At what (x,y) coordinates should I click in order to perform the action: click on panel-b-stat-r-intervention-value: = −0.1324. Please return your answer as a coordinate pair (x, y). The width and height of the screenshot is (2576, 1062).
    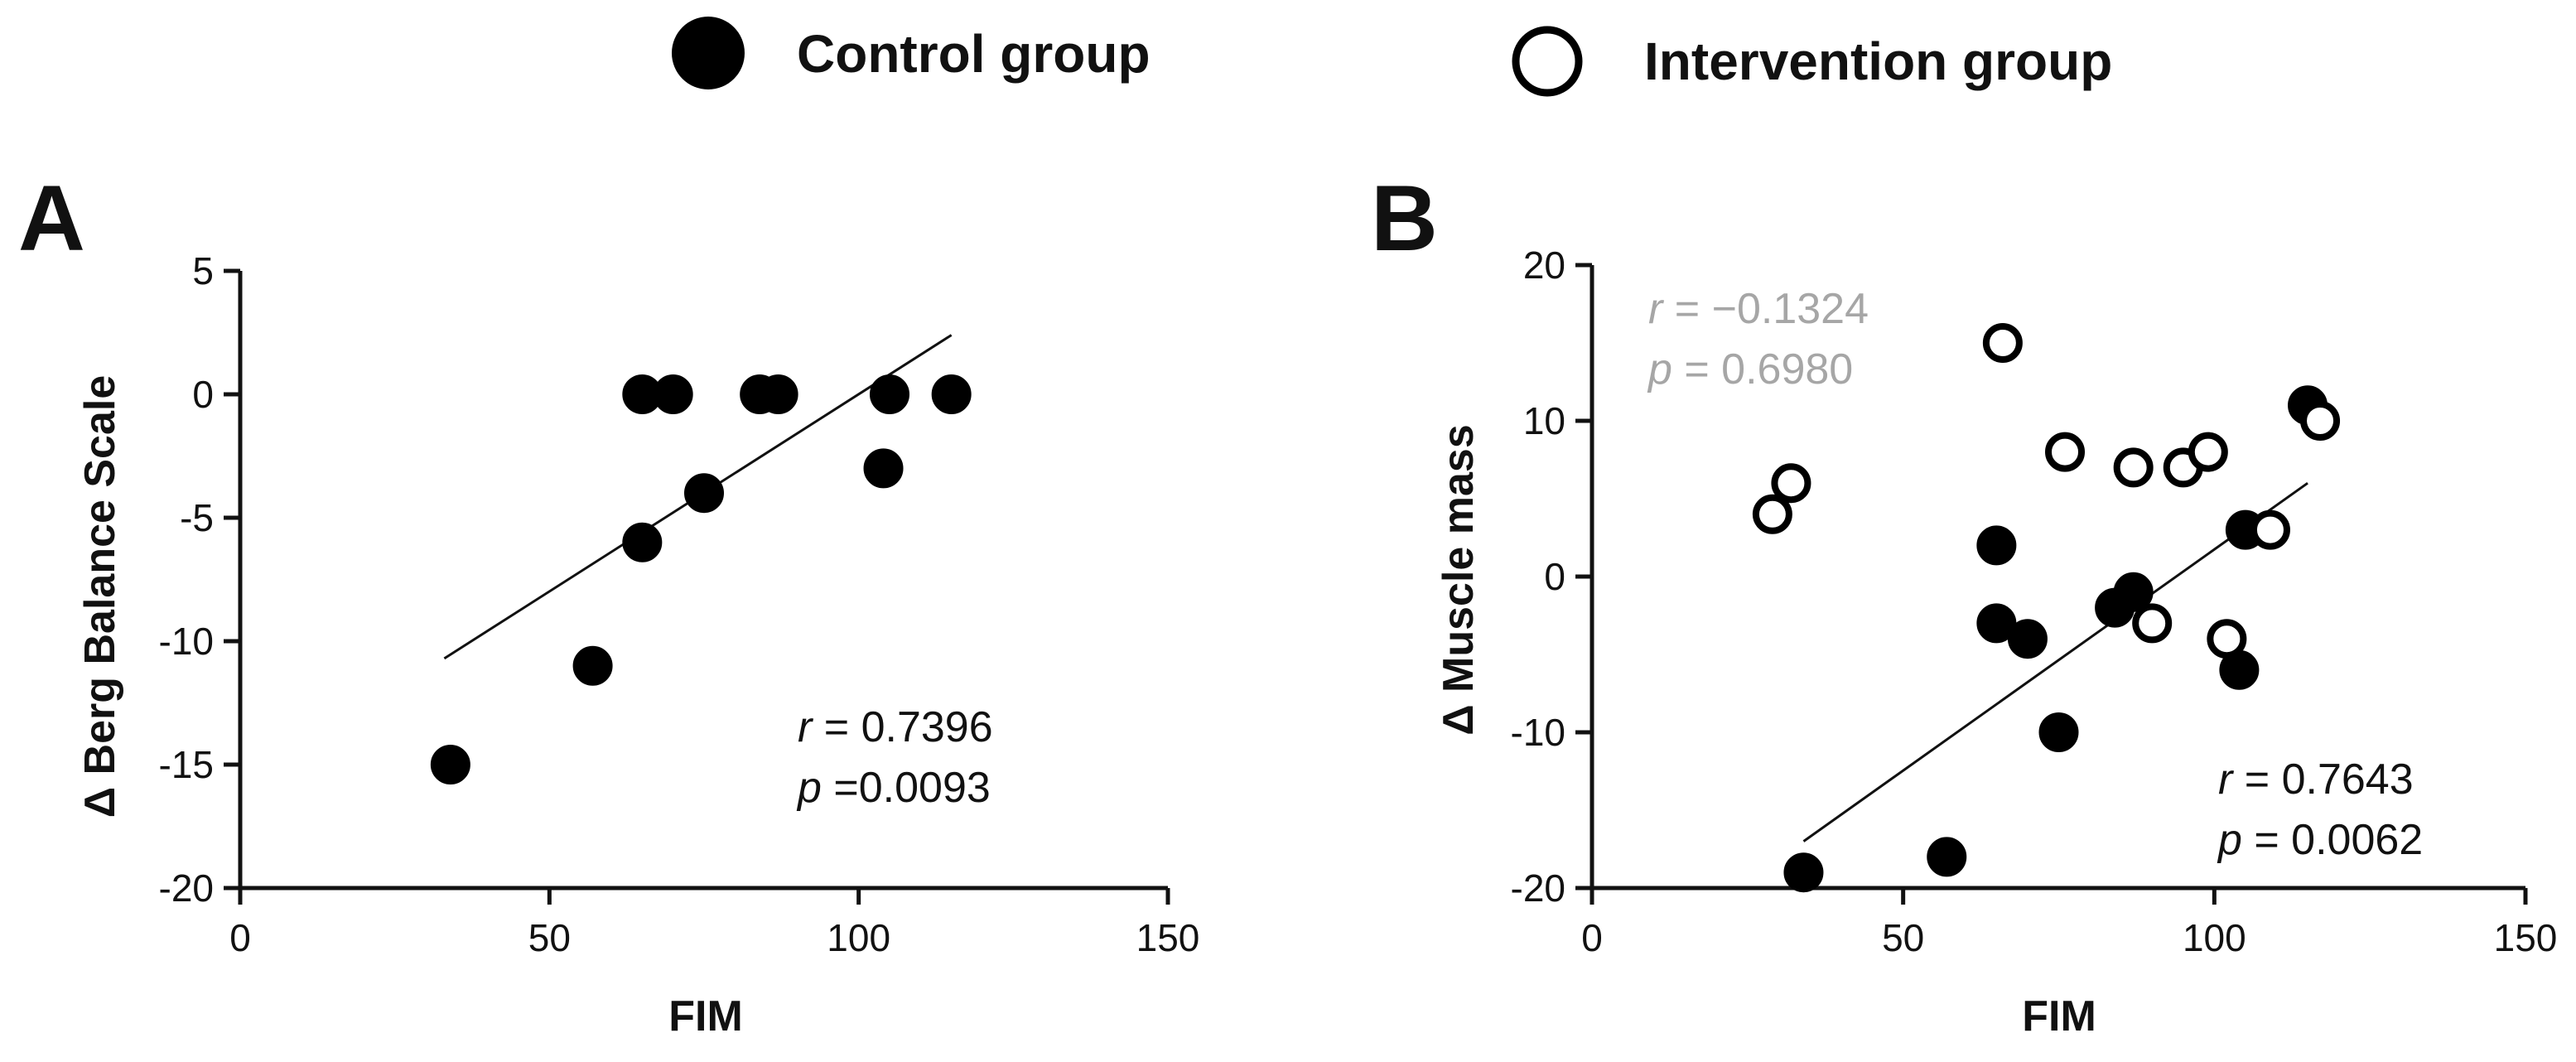
    Looking at the image, I should click on (1765, 309).